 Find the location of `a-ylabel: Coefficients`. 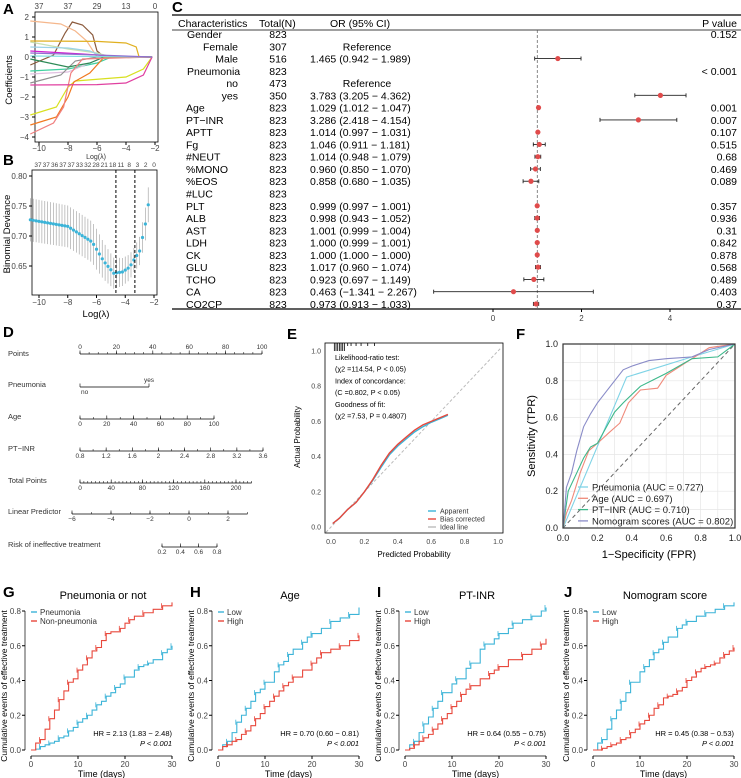

a-ylabel: Coefficients is located at coordinates (9, 80).